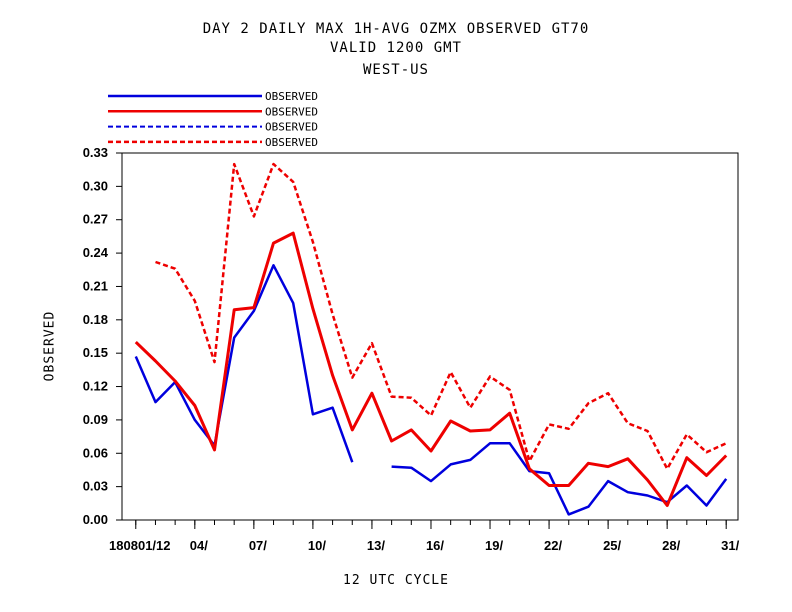  What do you see at coordinates (95, 519) in the screenshot?
I see `y-tick-label: 0.00` at bounding box center [95, 519].